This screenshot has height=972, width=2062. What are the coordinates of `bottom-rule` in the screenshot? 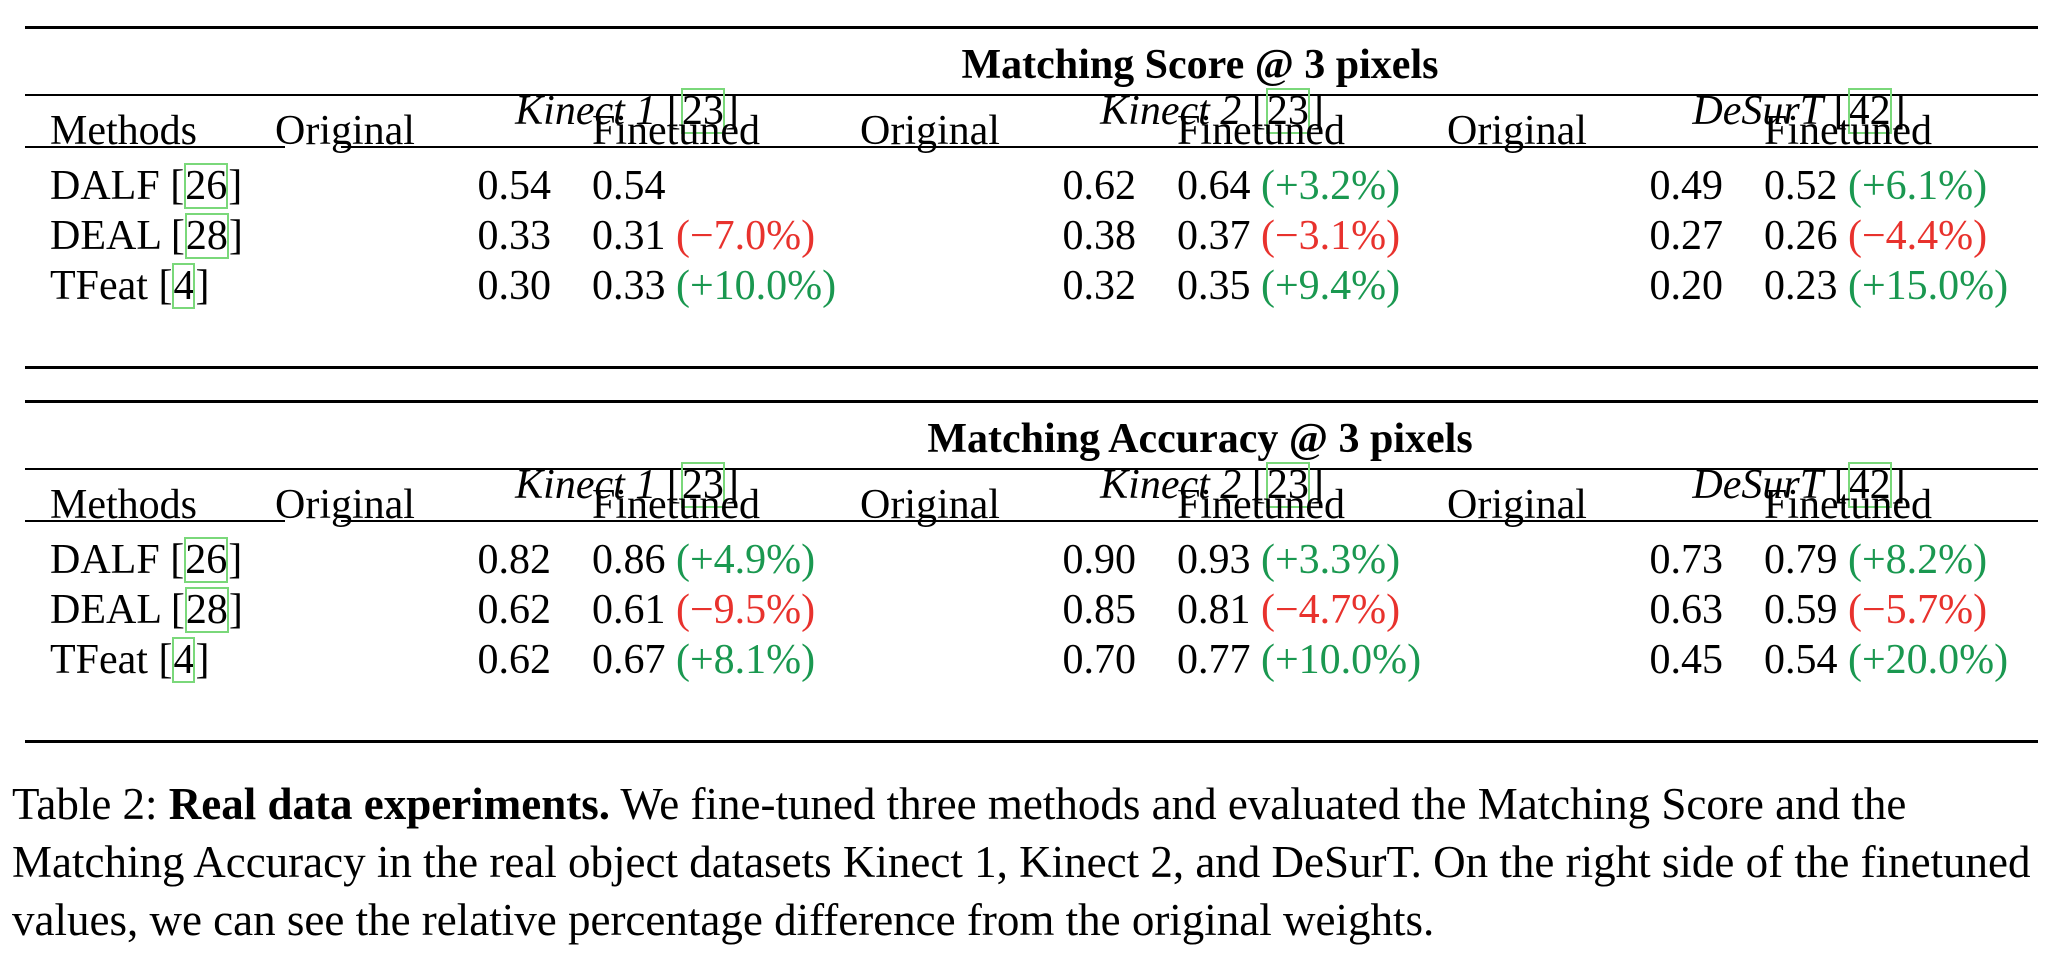 It's located at (1031, 367).